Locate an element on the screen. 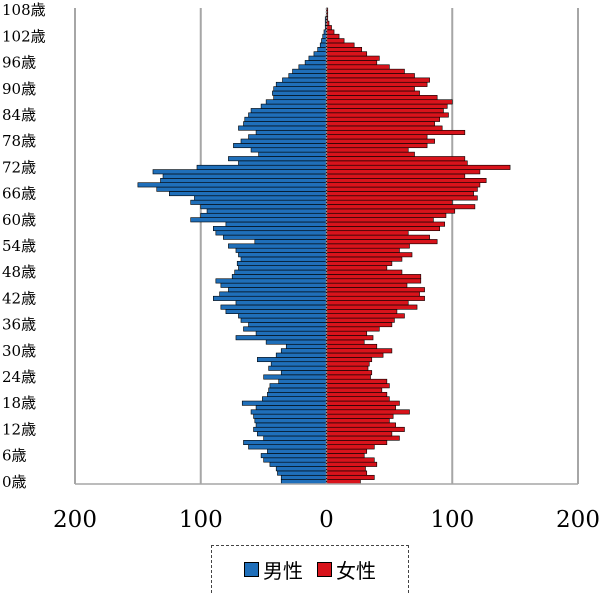 The height and width of the screenshot is (593, 602). y-tick-label: 90歳 is located at coordinates (19, 89).